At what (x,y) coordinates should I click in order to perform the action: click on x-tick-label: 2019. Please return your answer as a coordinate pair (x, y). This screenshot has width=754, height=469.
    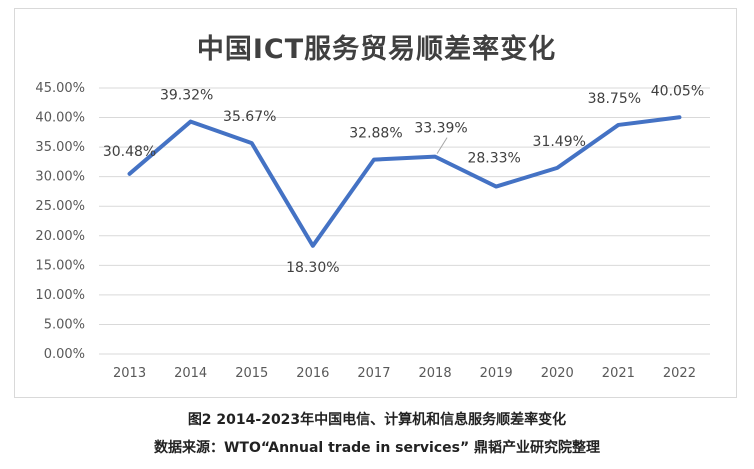
    Looking at the image, I should click on (496, 373).